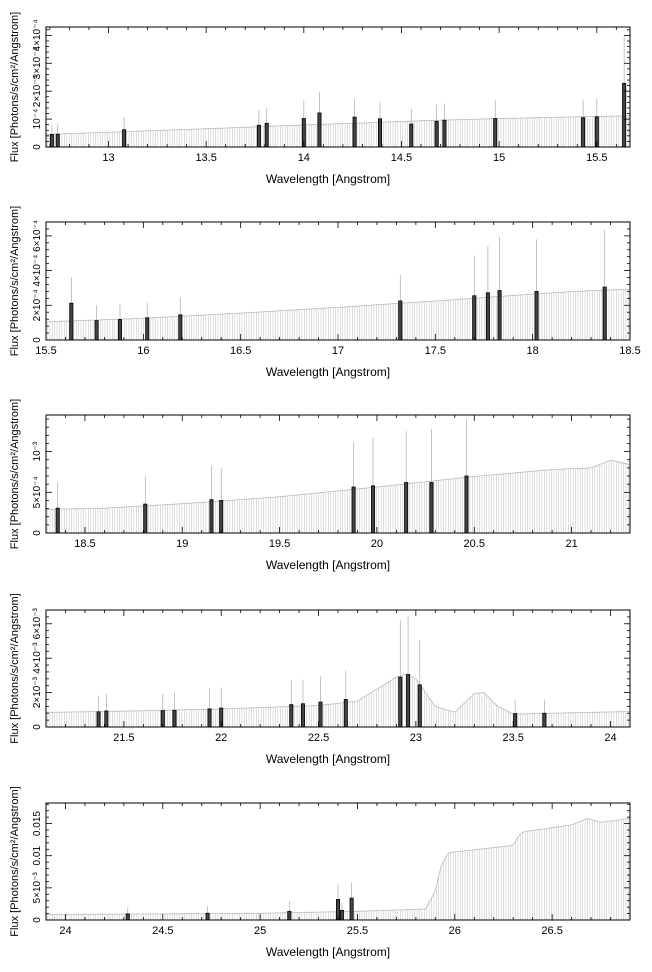  Describe the element at coordinates (260, 931) in the screenshot. I see `x-tick-label: 25` at that location.